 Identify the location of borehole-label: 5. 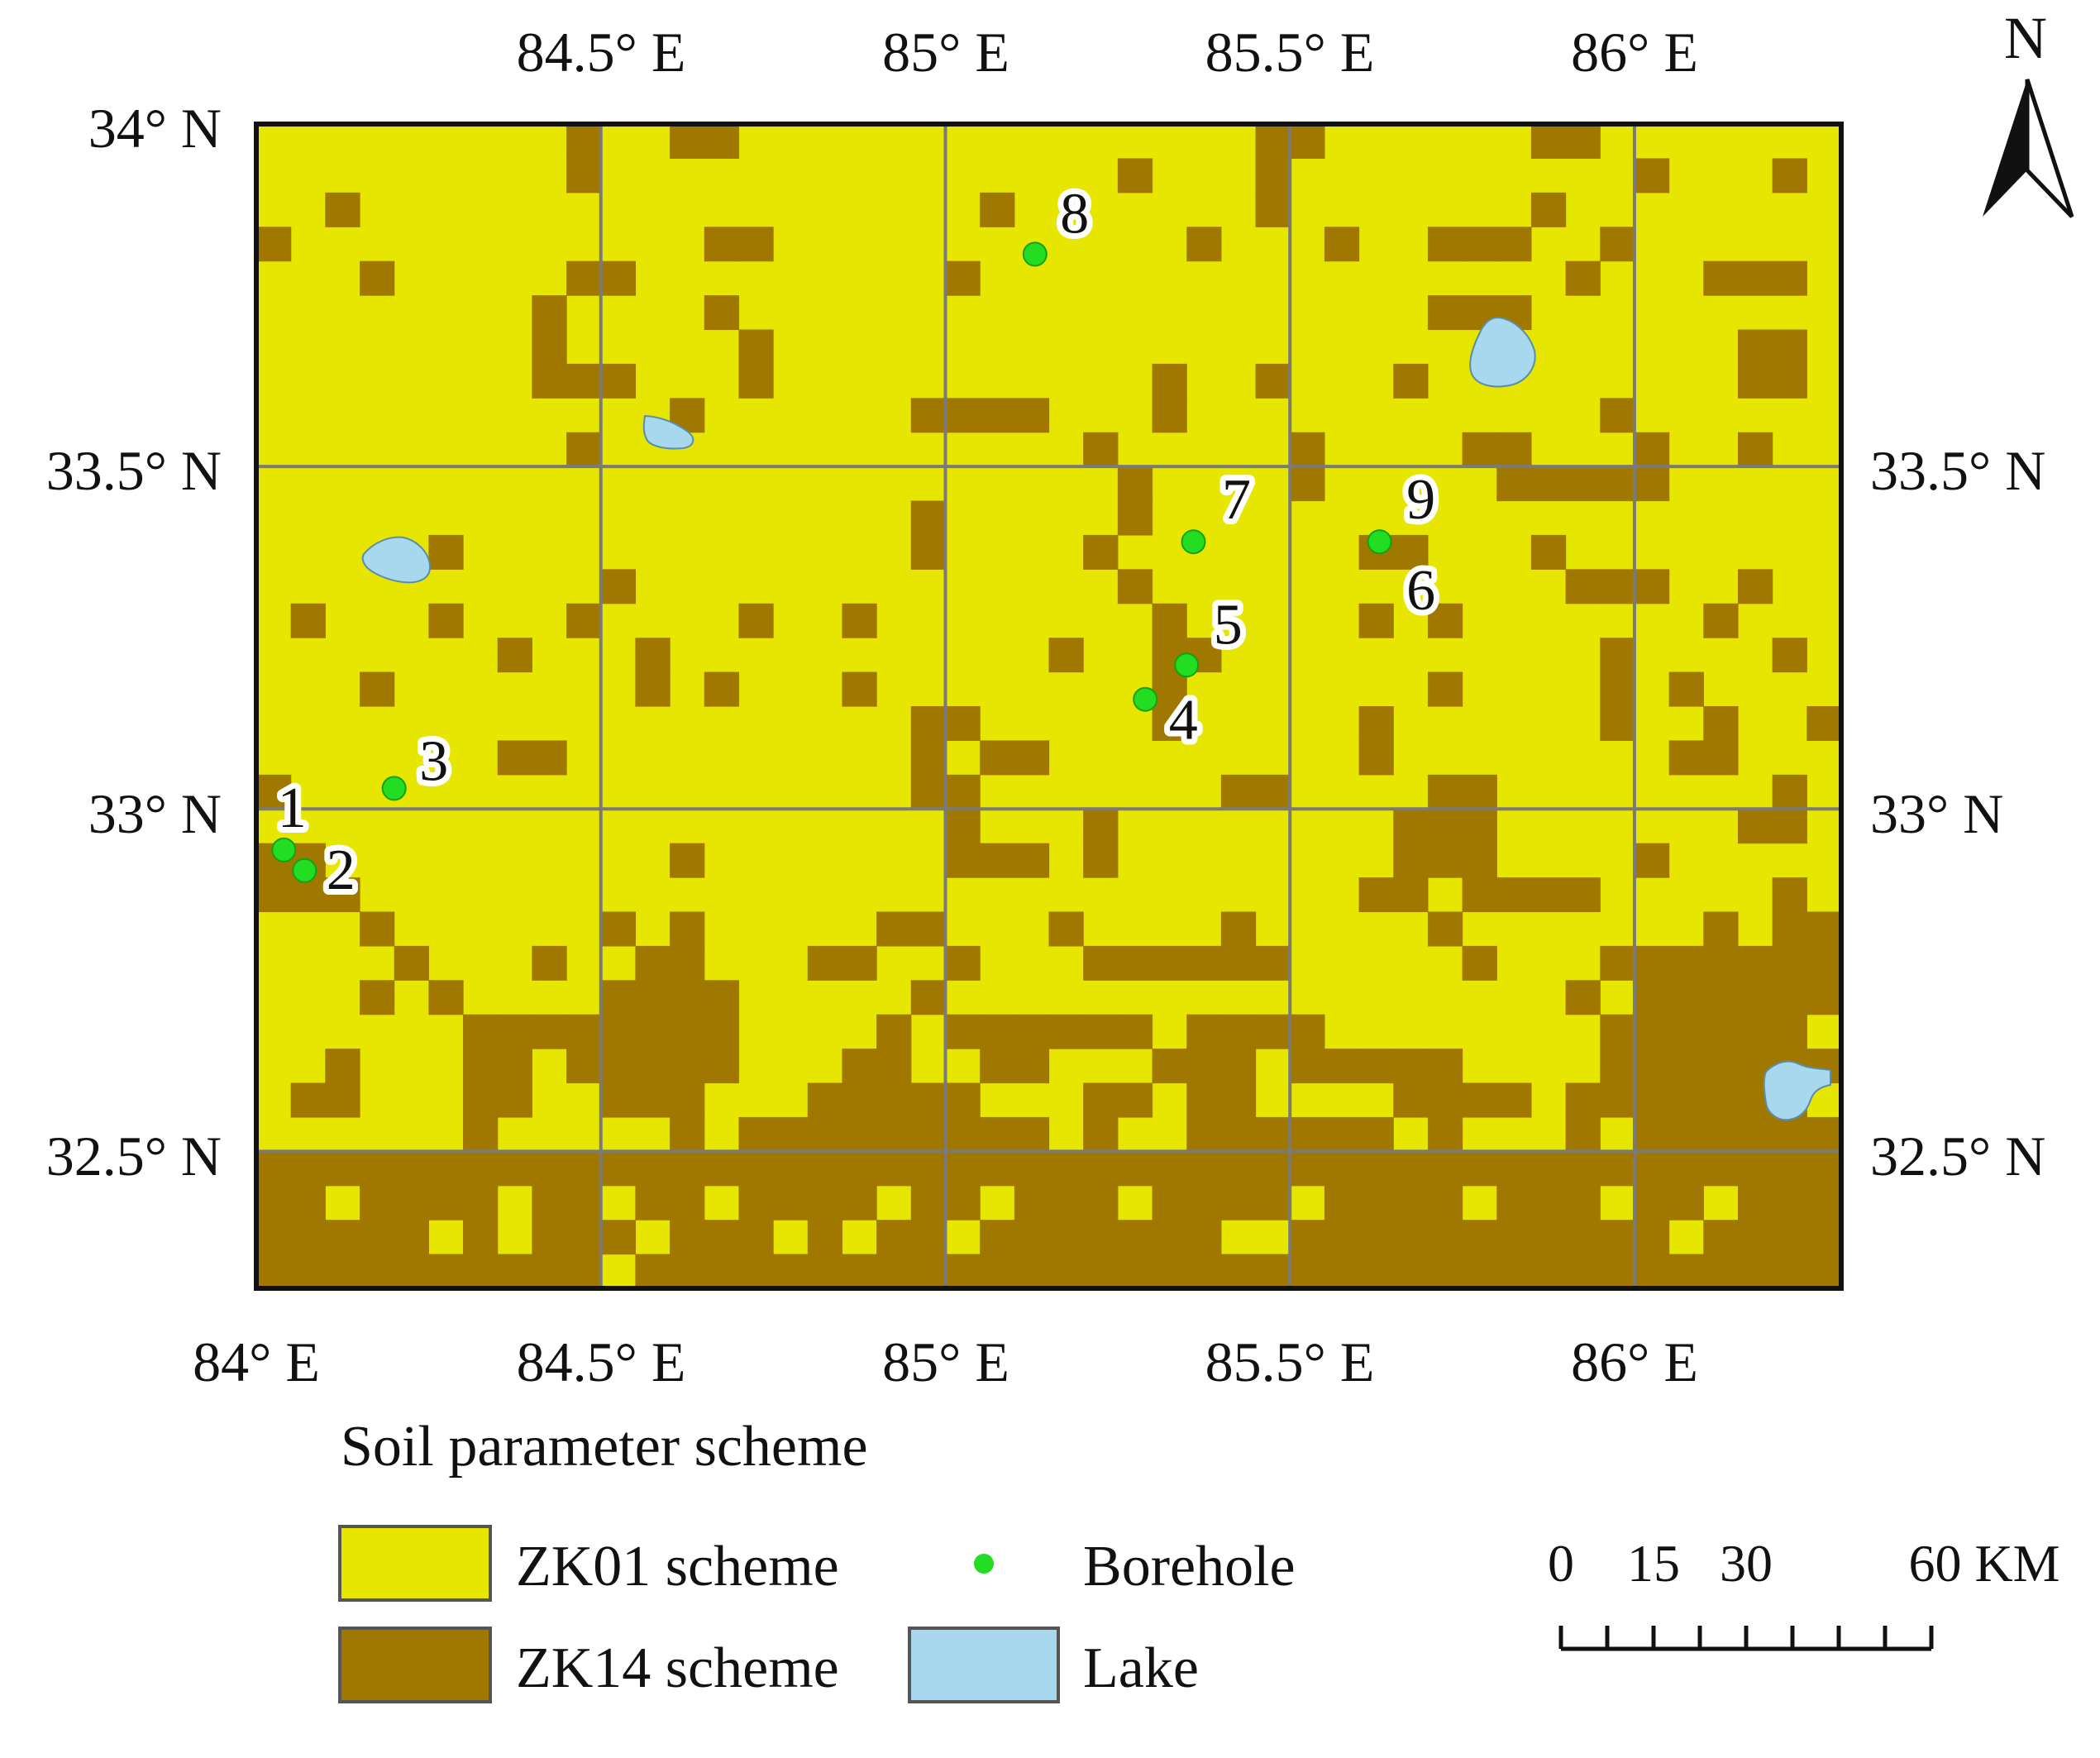
(1228, 625).